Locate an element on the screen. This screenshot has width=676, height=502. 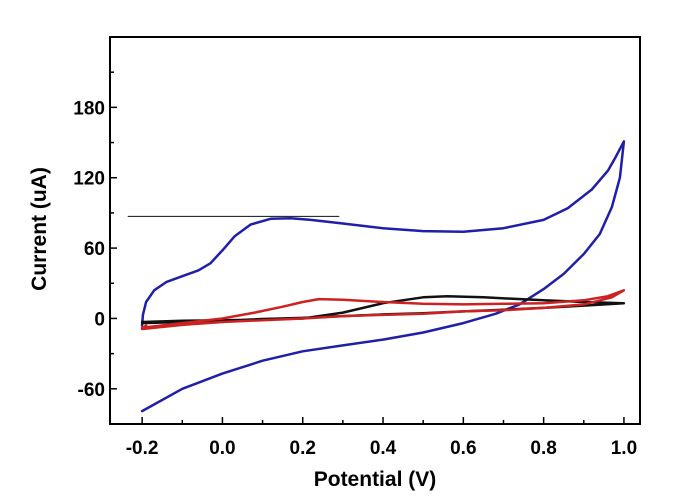
y-axis-title: Current (uA) is located at coordinates (39, 229).